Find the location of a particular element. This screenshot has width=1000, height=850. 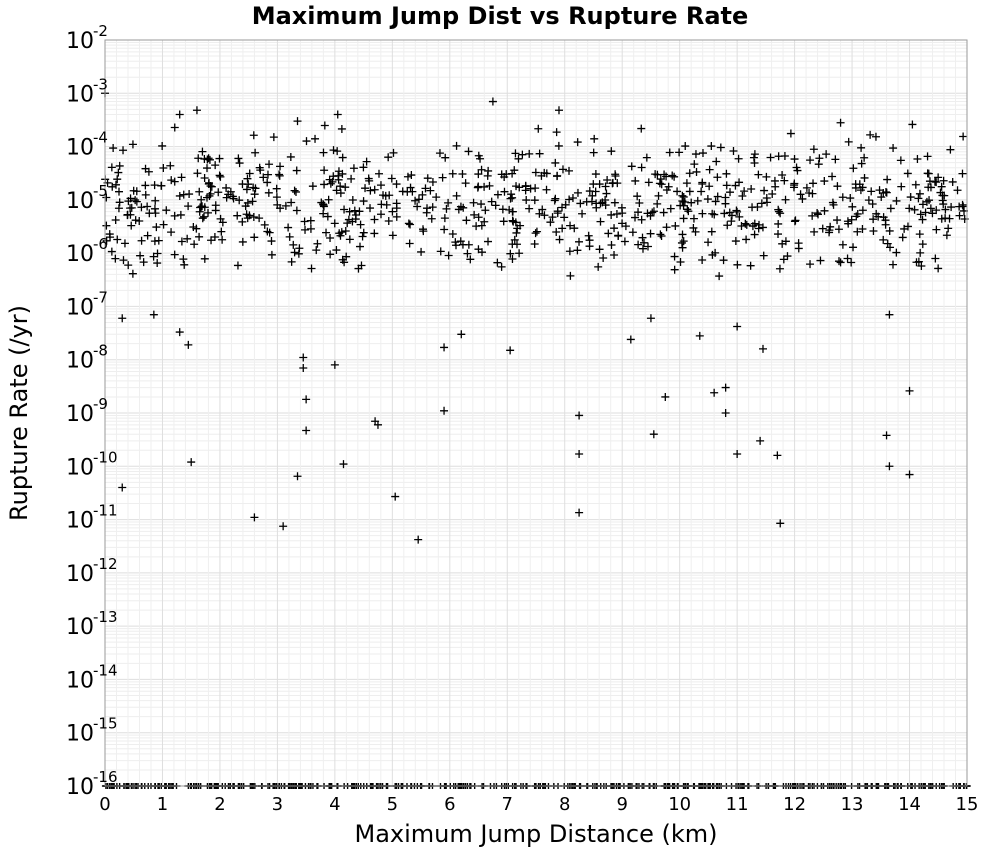

x-tick-labels: 0 1 2 3 4 5 6 7 8 9 10 11 12 13 14 15 is located at coordinates (538, 804).